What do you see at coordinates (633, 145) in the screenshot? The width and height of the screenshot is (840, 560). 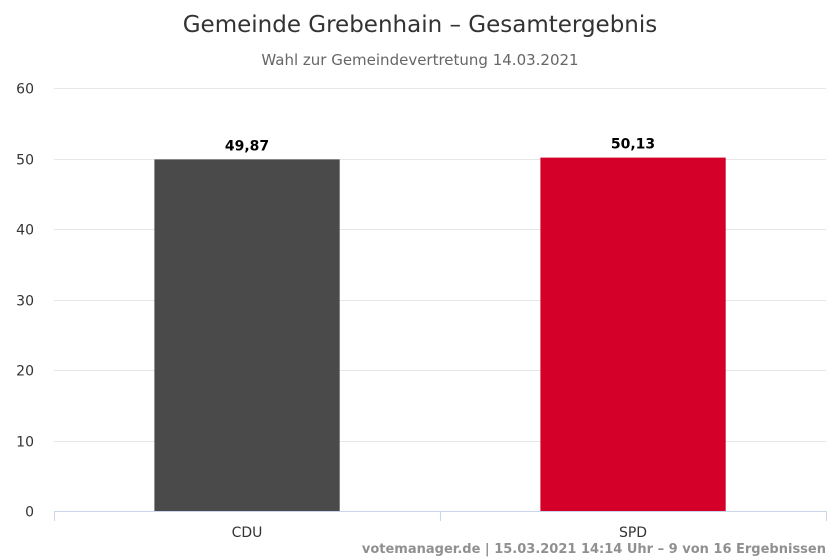 I see `data-label: 50,13` at bounding box center [633, 145].